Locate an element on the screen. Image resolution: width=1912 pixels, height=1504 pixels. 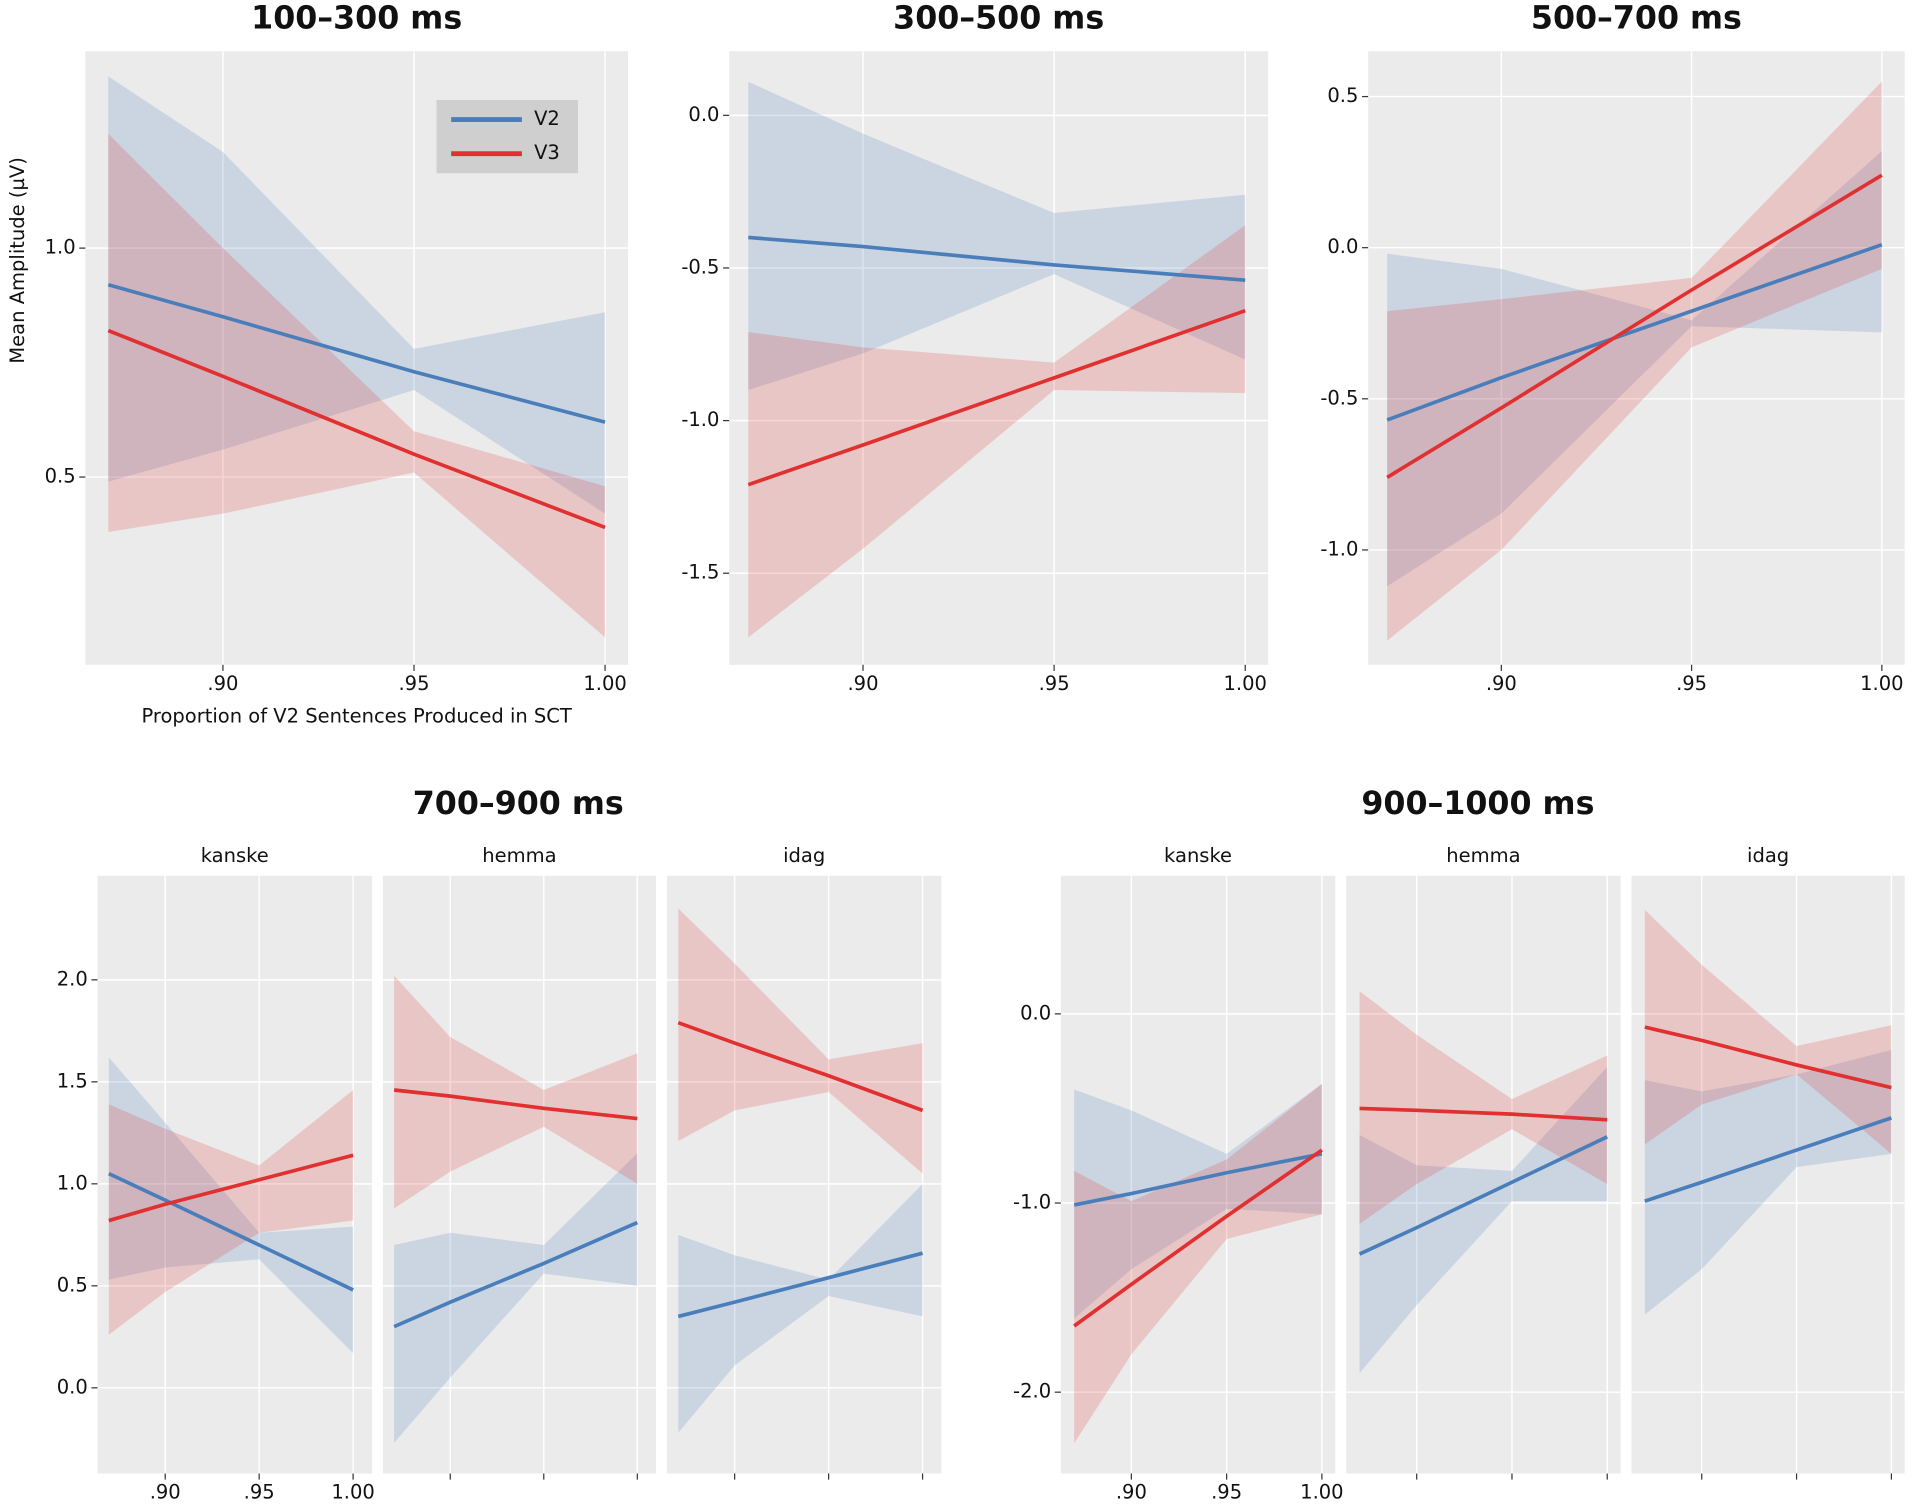
chart-title: 900–1000 ms is located at coordinates (1477, 804).